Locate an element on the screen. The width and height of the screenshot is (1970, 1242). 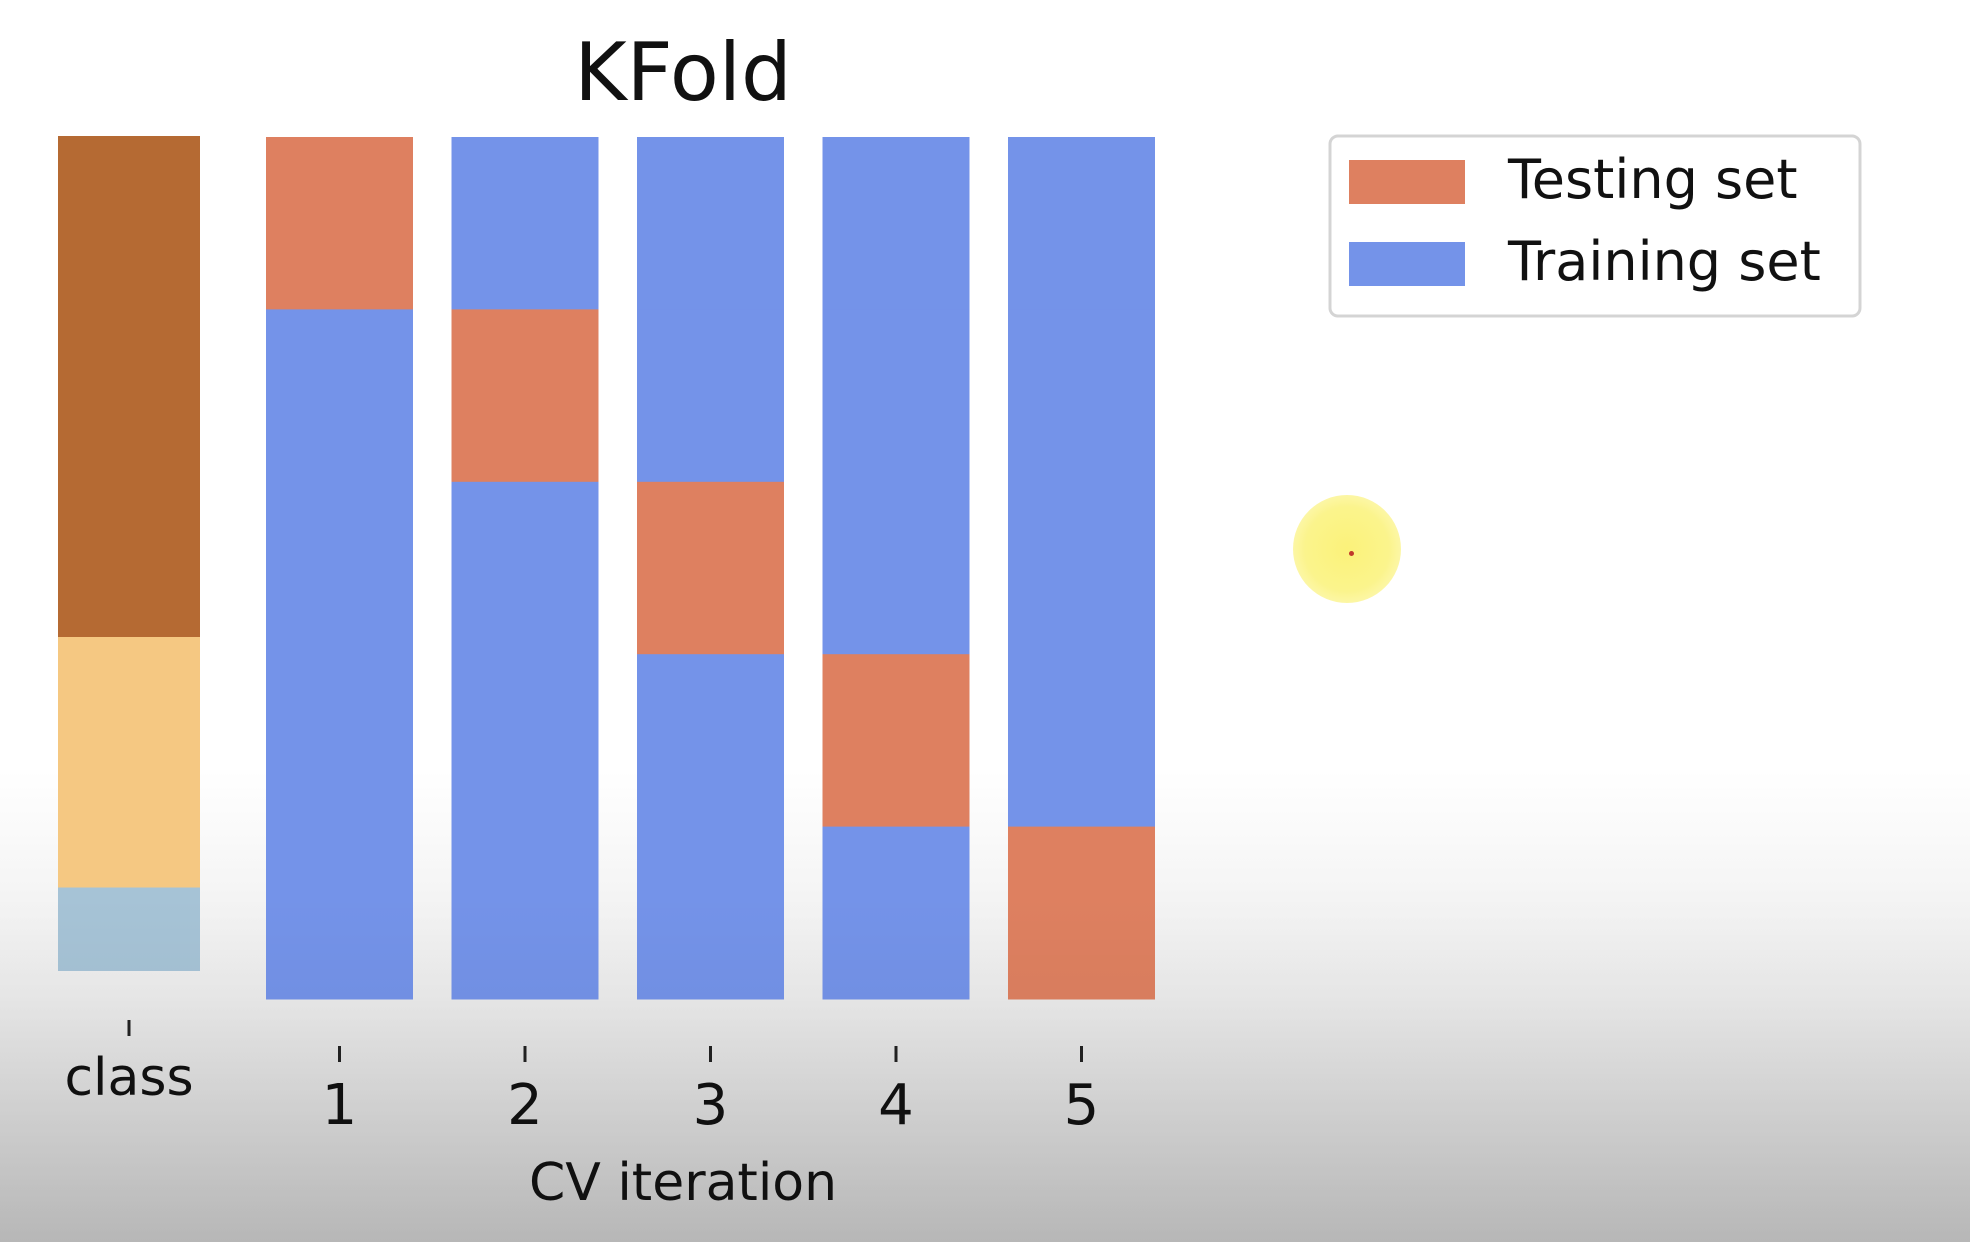
legend: Testing set Training set is located at coordinates (1595, 226).